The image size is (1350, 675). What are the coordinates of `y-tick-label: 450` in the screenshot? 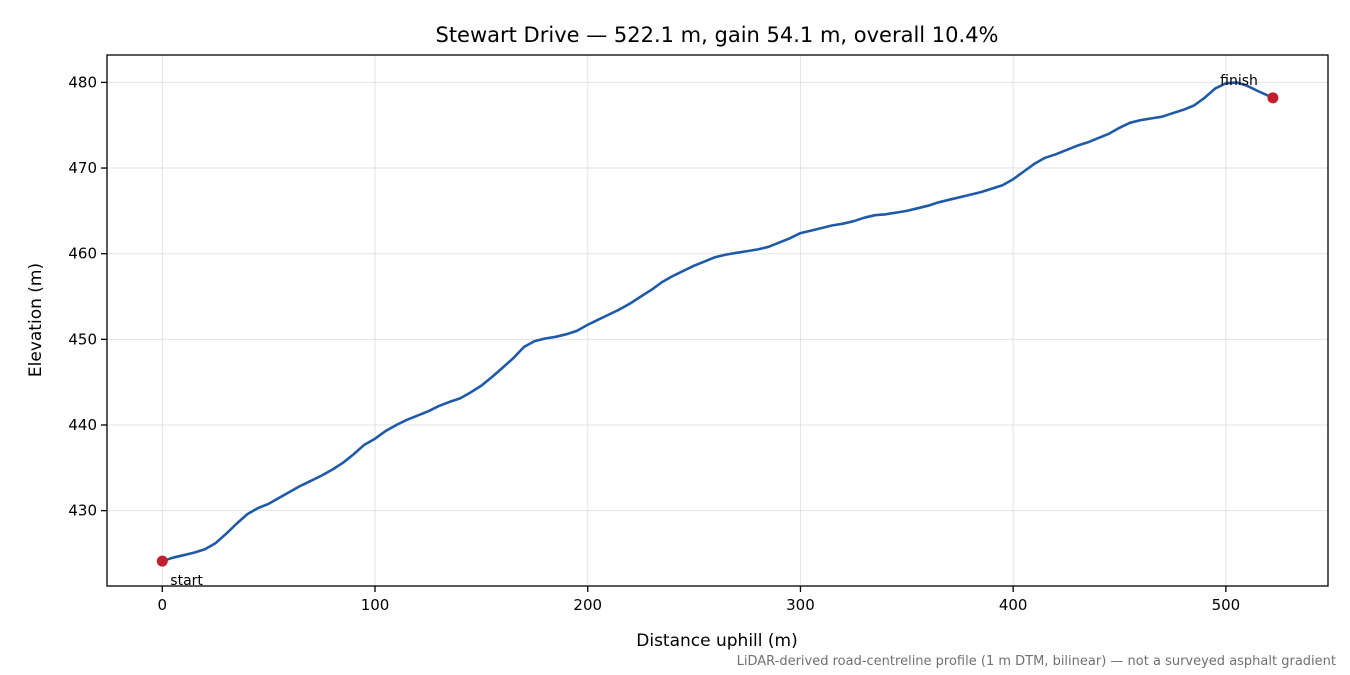 It's located at (82, 339).